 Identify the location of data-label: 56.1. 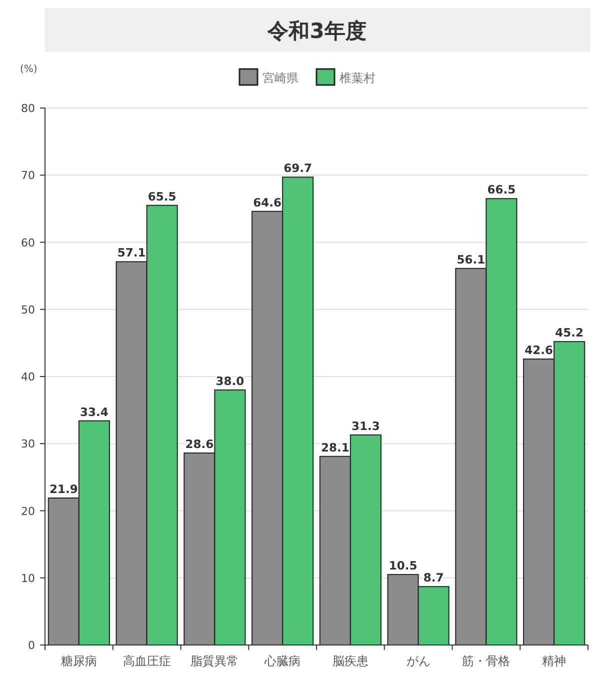
(471, 259).